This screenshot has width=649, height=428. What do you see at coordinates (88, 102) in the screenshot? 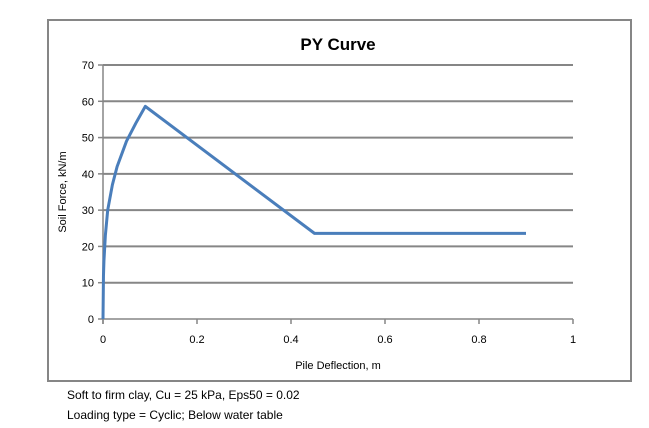
I see `y-tick-label: 60` at bounding box center [88, 102].